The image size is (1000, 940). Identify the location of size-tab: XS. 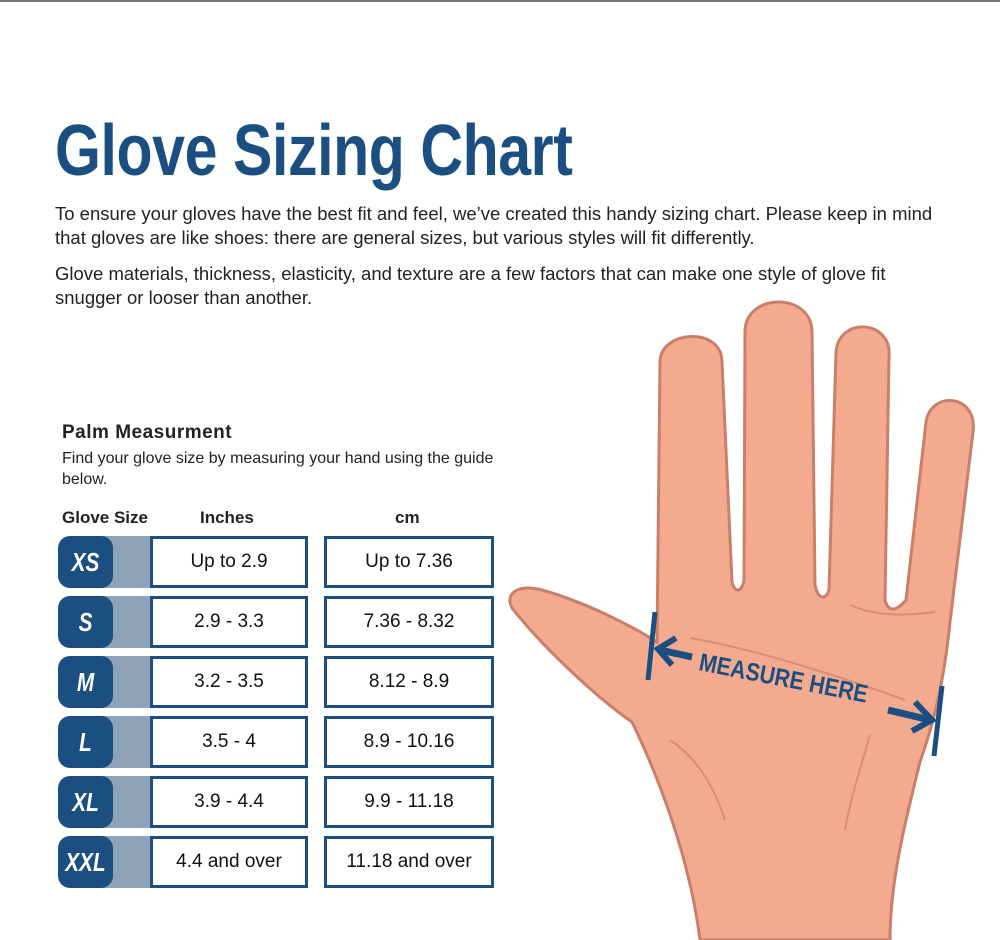
(104, 562).